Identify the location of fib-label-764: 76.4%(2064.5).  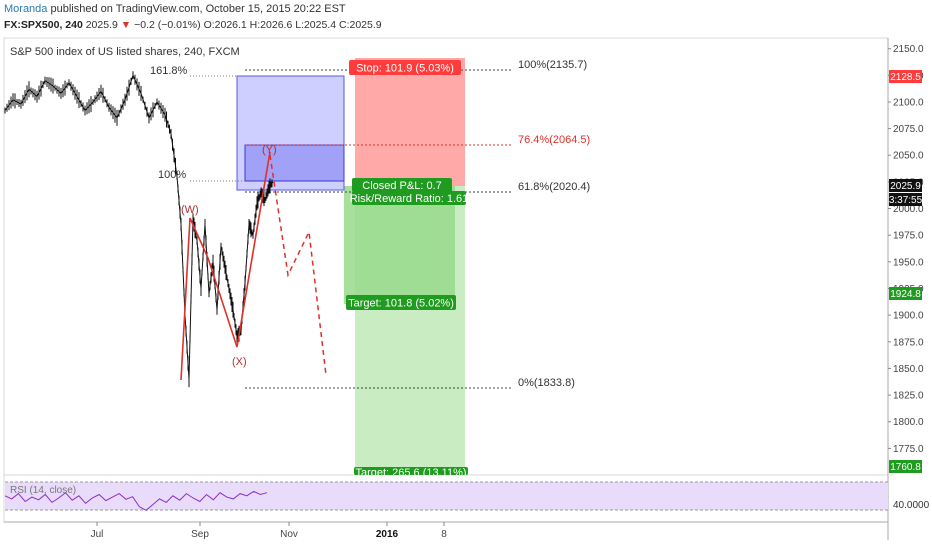
(554, 140).